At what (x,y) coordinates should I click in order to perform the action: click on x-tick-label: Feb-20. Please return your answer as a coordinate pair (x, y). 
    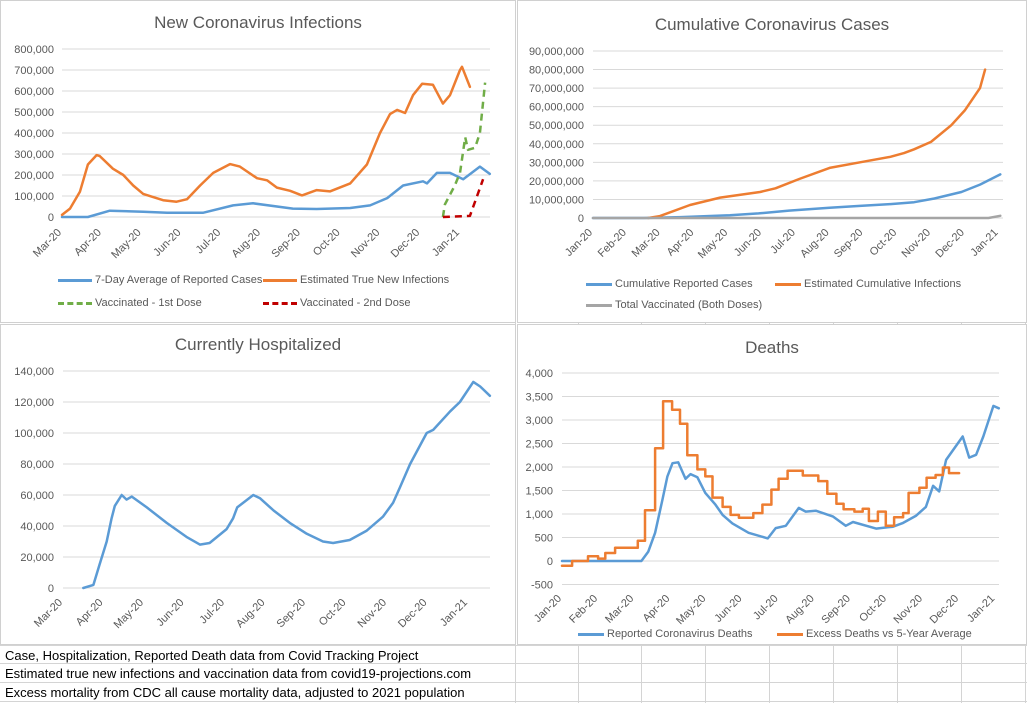
    Looking at the image, I should click on (583, 609).